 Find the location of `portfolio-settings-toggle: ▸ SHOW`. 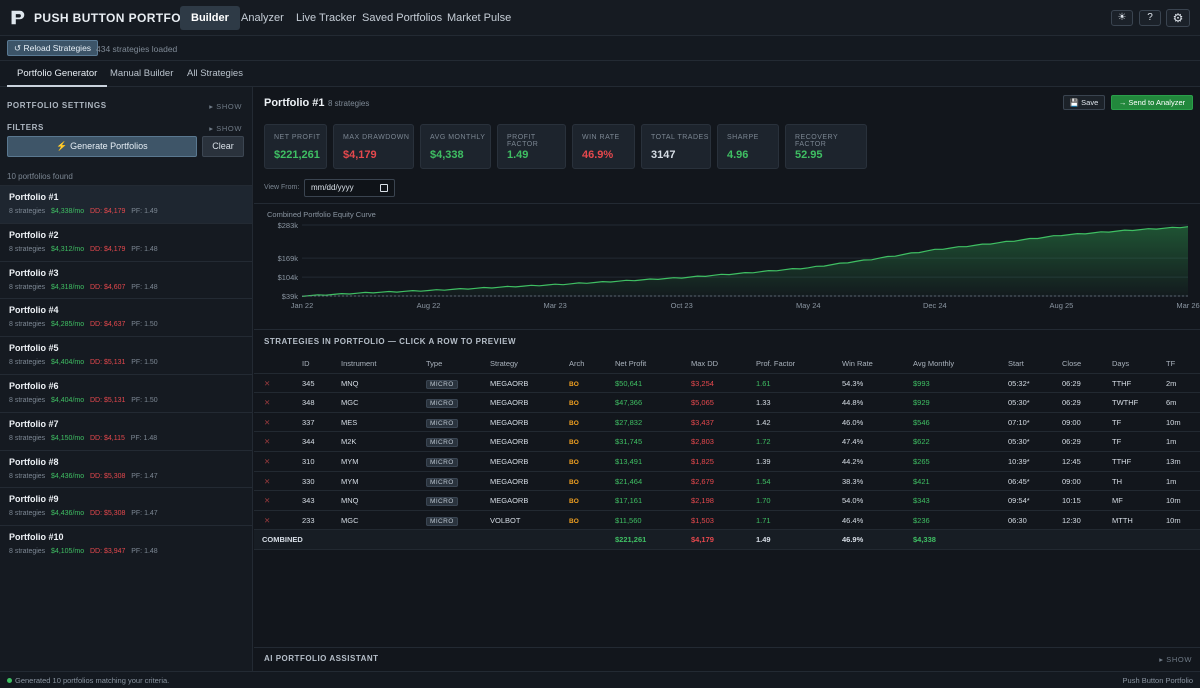

portfolio-settings-toggle: ▸ SHOW is located at coordinates (225, 106).